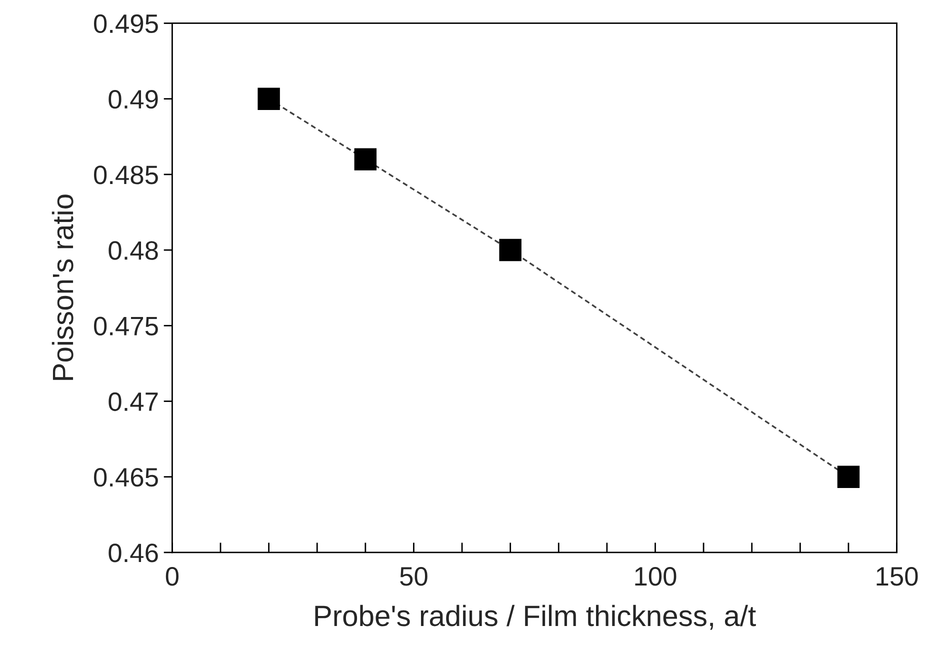  I want to click on x-tick-label: 50, so click(414, 576).